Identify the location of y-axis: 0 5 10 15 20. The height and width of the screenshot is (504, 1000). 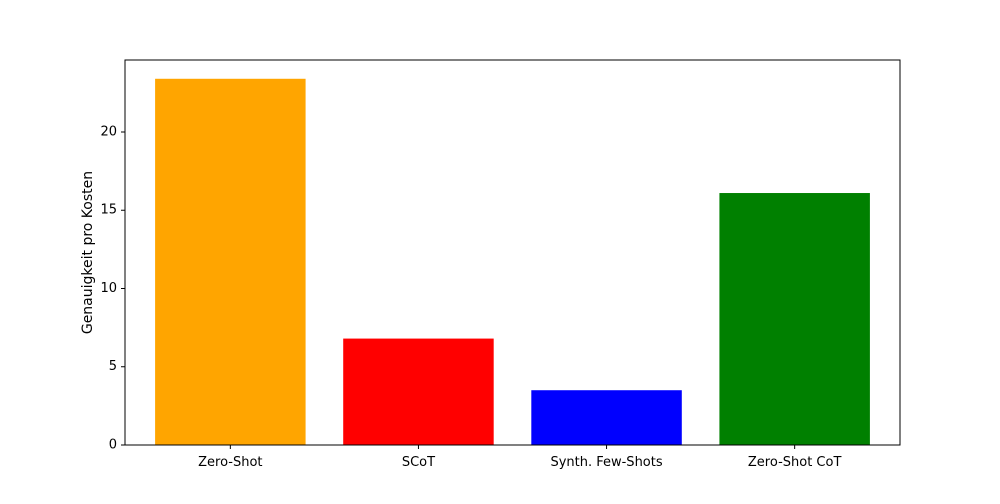
(112, 288).